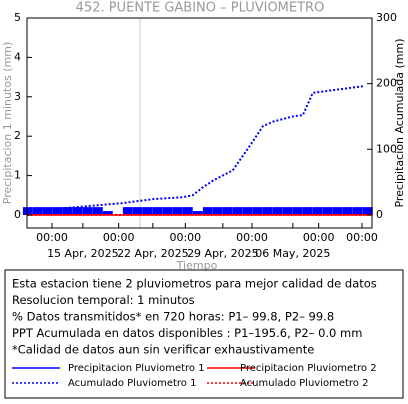 The width and height of the screenshot is (408, 404). What do you see at coordinates (7, 123) in the screenshot?
I see `y-axis-label: Precipitacion 1 minutos (mm)` at bounding box center [7, 123].